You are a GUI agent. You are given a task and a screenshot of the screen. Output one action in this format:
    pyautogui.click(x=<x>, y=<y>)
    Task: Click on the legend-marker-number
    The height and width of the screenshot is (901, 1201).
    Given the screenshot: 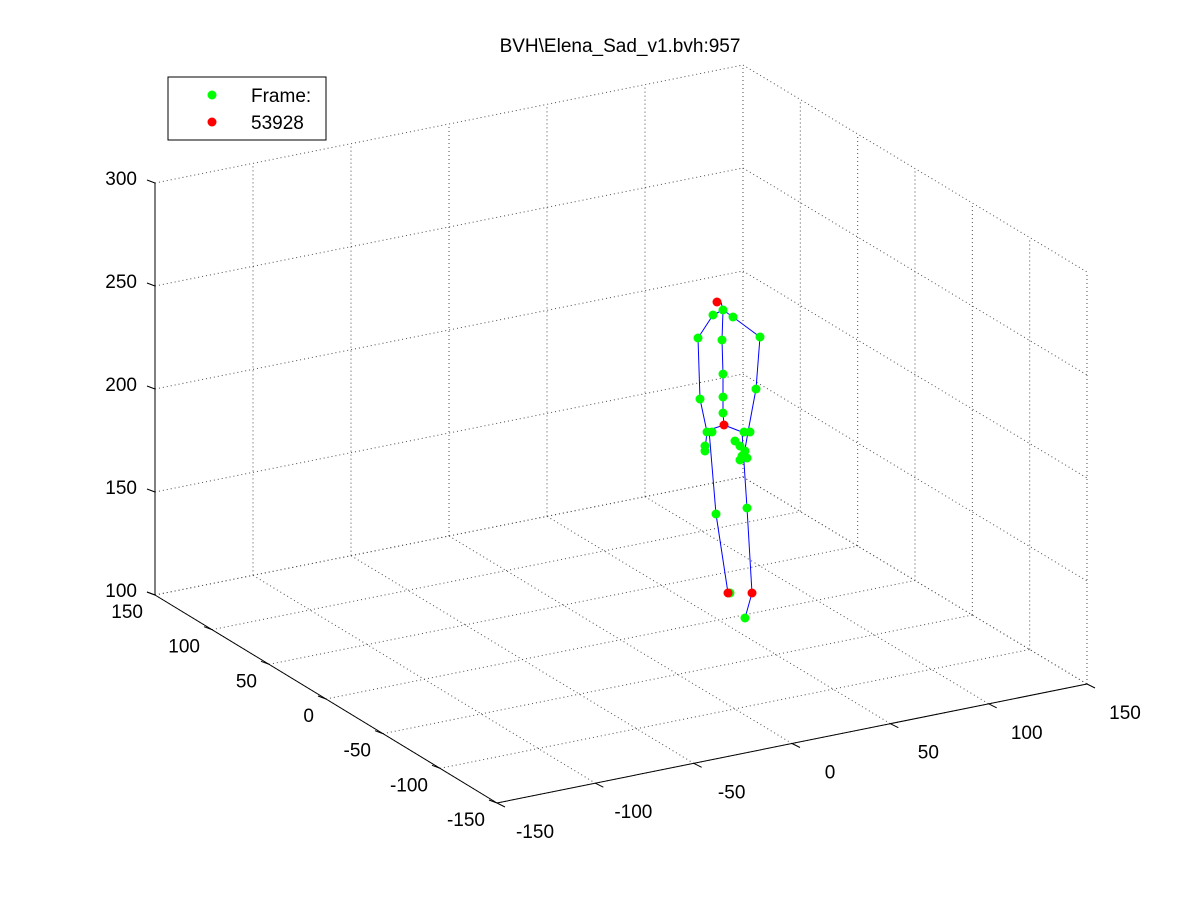 What is the action you would take?
    pyautogui.click(x=212, y=122)
    